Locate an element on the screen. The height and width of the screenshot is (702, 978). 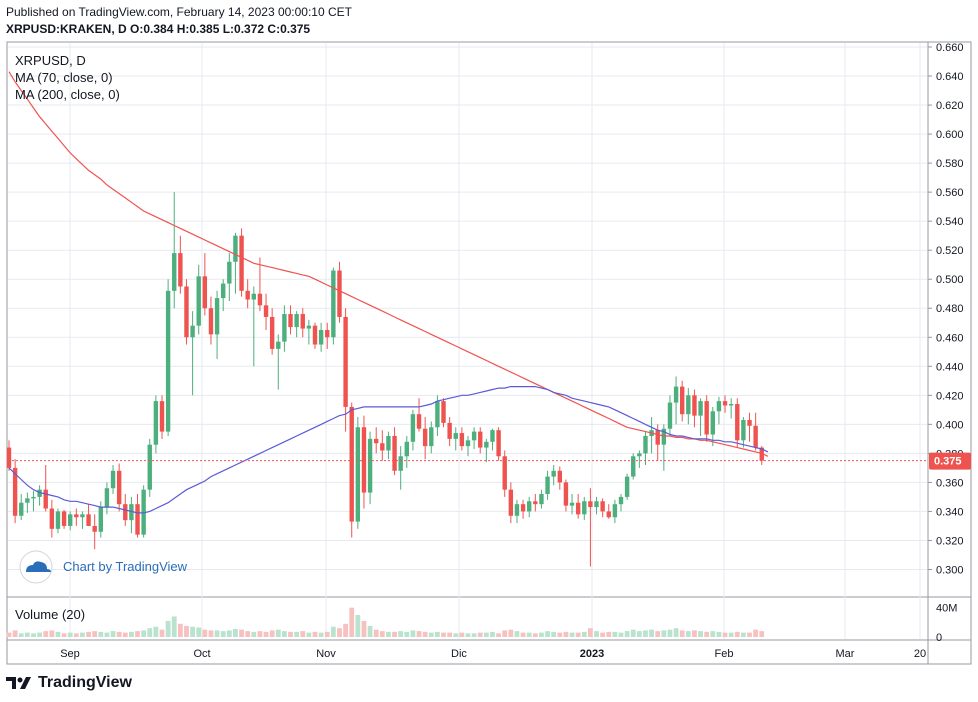
price-tick-label: 0.440 is located at coordinates (950, 367).